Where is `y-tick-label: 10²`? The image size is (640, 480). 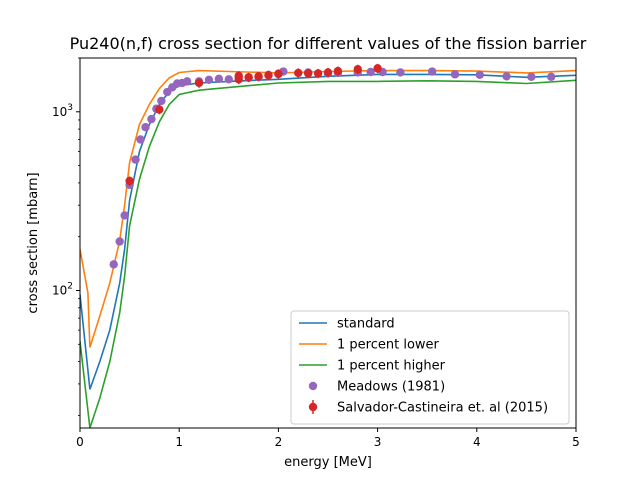 y-tick-label: 10² is located at coordinates (62, 289).